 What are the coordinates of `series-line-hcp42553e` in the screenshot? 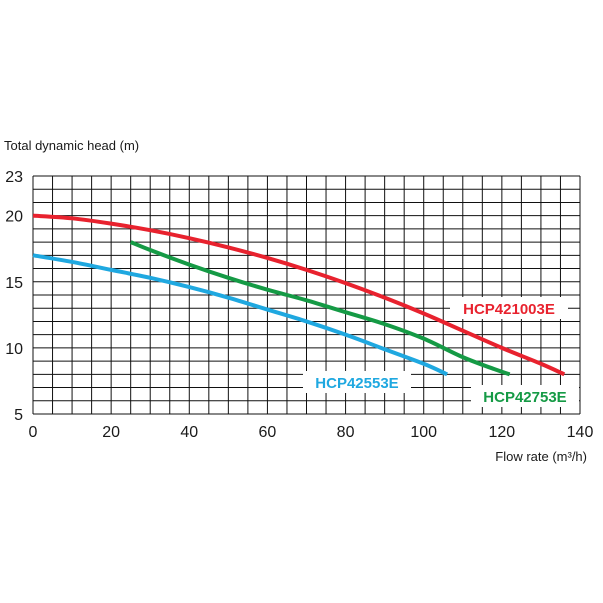 It's located at (240, 315).